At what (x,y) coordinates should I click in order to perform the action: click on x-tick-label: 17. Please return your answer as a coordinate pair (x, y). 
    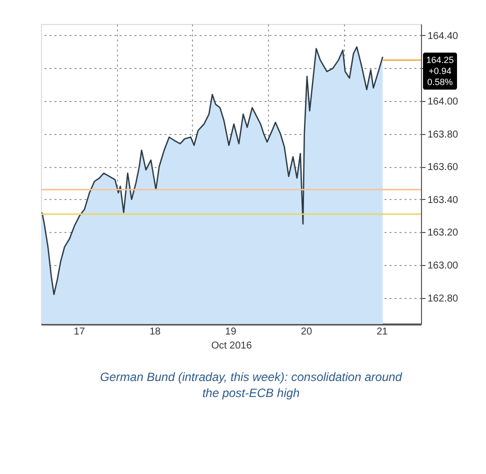
    Looking at the image, I should click on (80, 332).